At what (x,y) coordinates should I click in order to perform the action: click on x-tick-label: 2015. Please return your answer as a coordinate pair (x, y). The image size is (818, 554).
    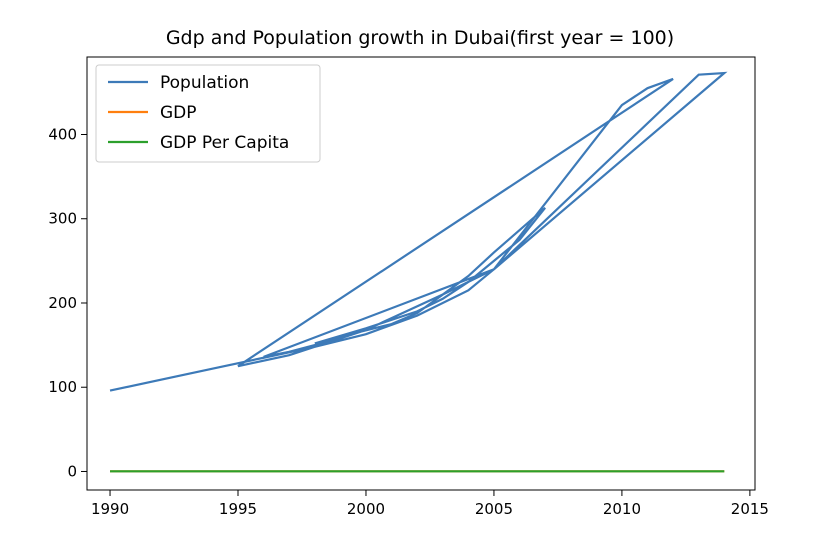
    Looking at the image, I should click on (750, 509).